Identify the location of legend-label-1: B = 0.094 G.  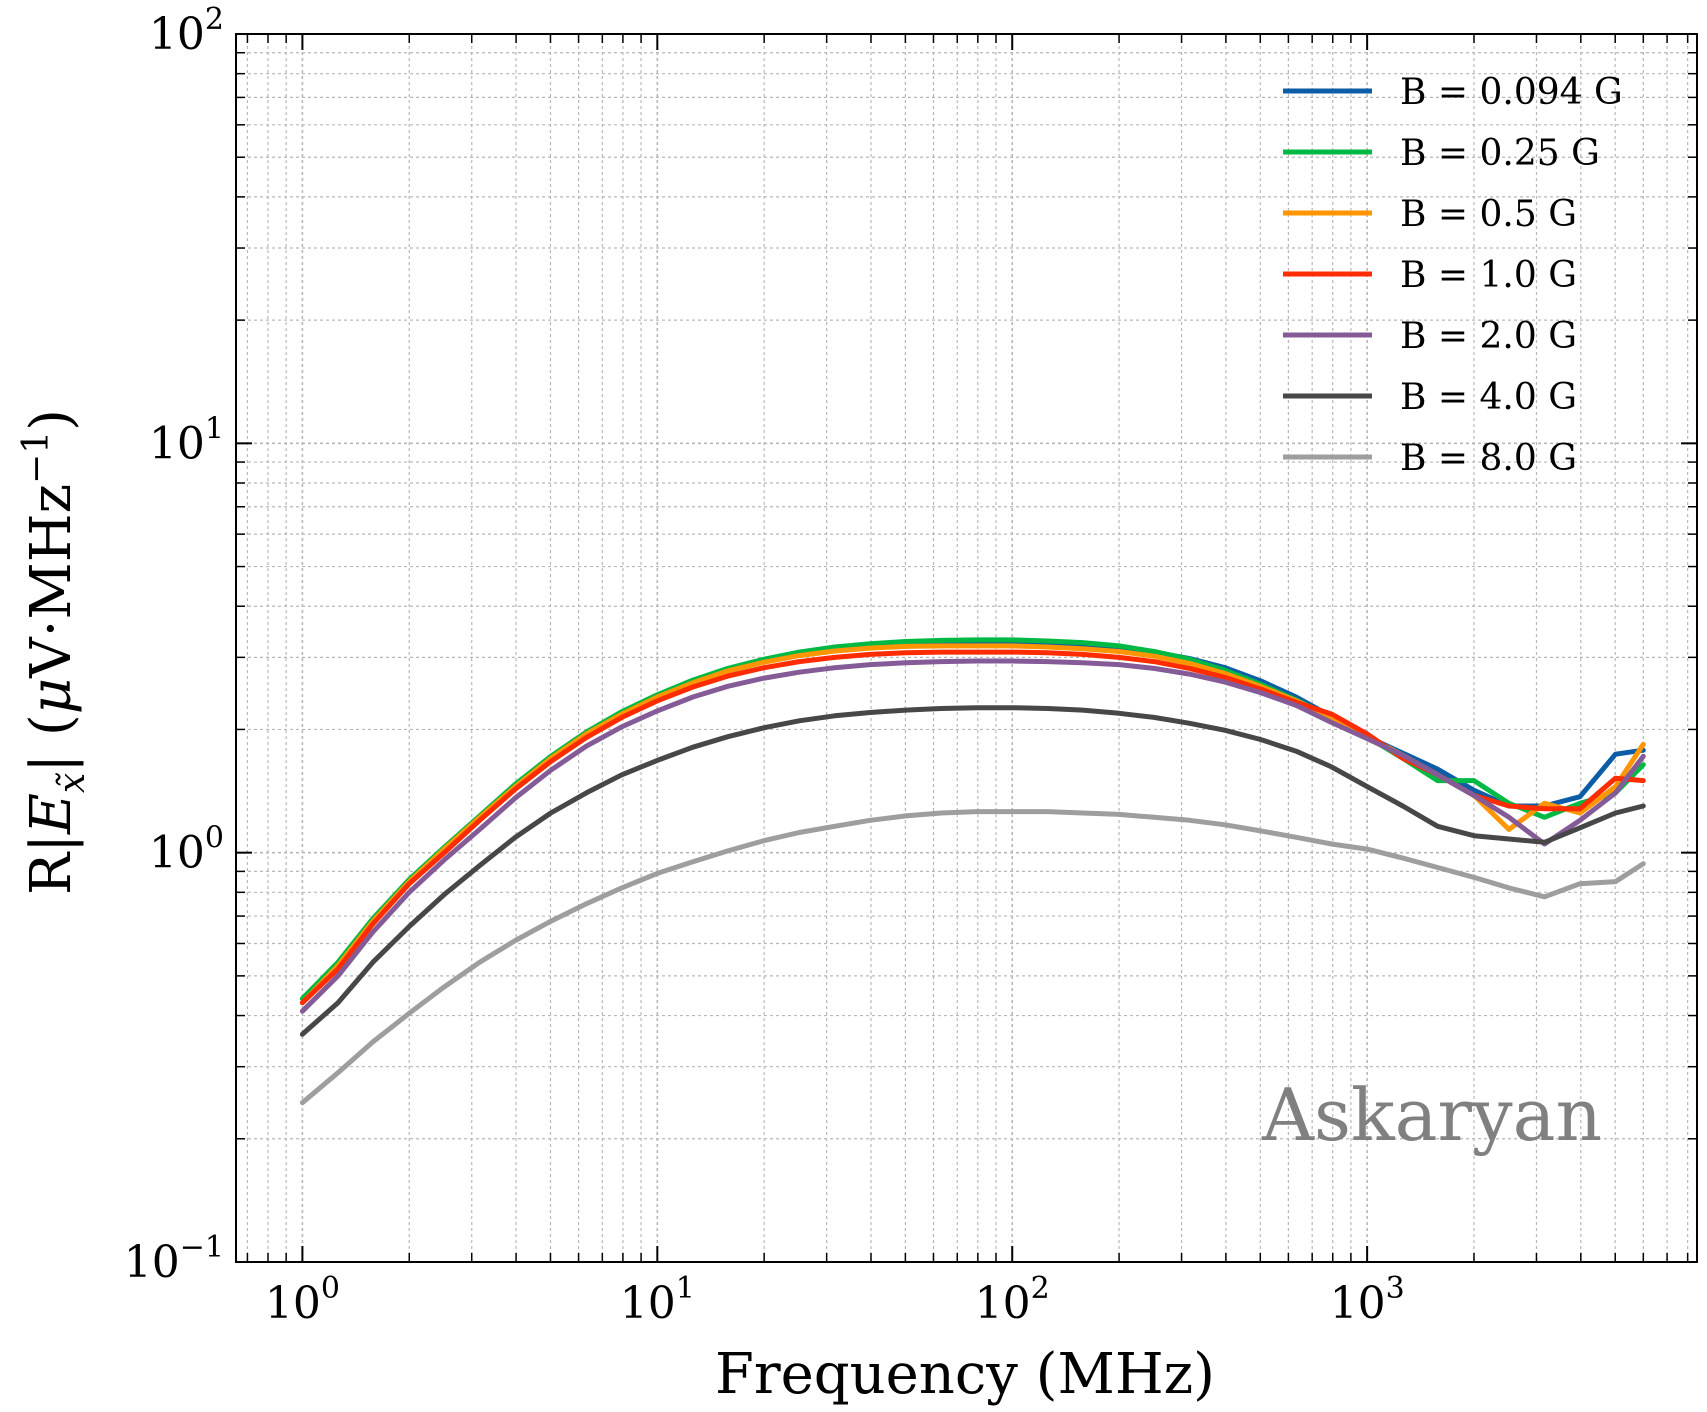
(1511, 92).